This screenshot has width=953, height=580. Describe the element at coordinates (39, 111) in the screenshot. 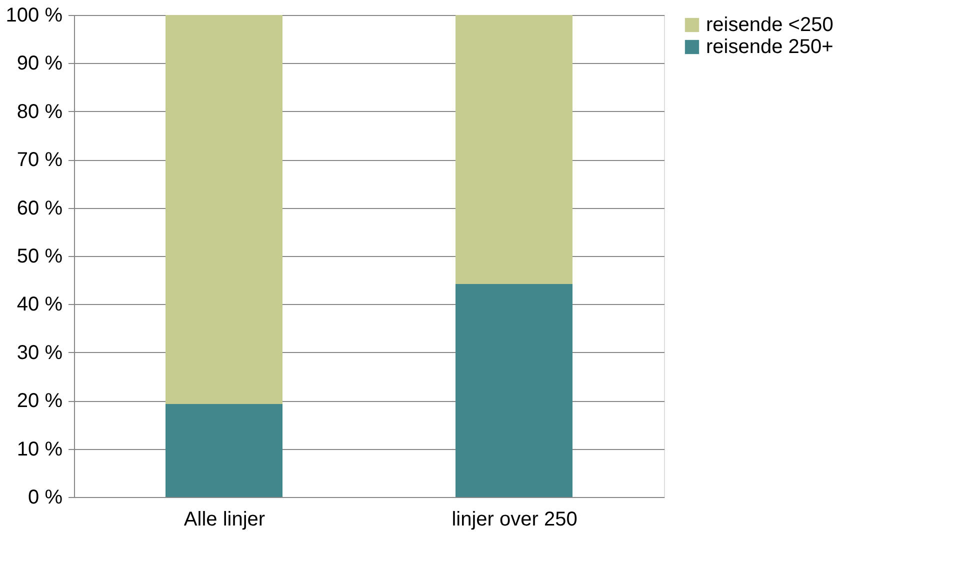

I see `y-tick-label: 80 %` at that location.